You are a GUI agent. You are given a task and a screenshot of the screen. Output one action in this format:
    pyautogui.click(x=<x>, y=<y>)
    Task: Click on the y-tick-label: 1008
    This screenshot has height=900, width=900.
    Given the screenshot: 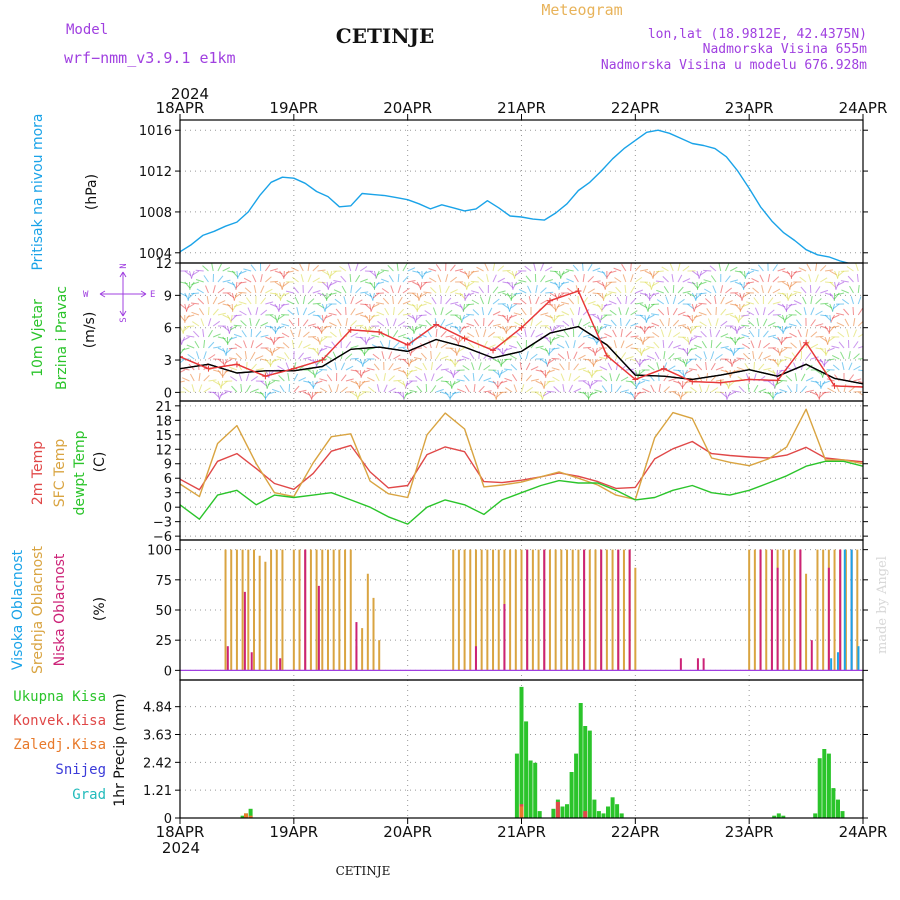 What is the action you would take?
    pyautogui.click(x=155, y=213)
    